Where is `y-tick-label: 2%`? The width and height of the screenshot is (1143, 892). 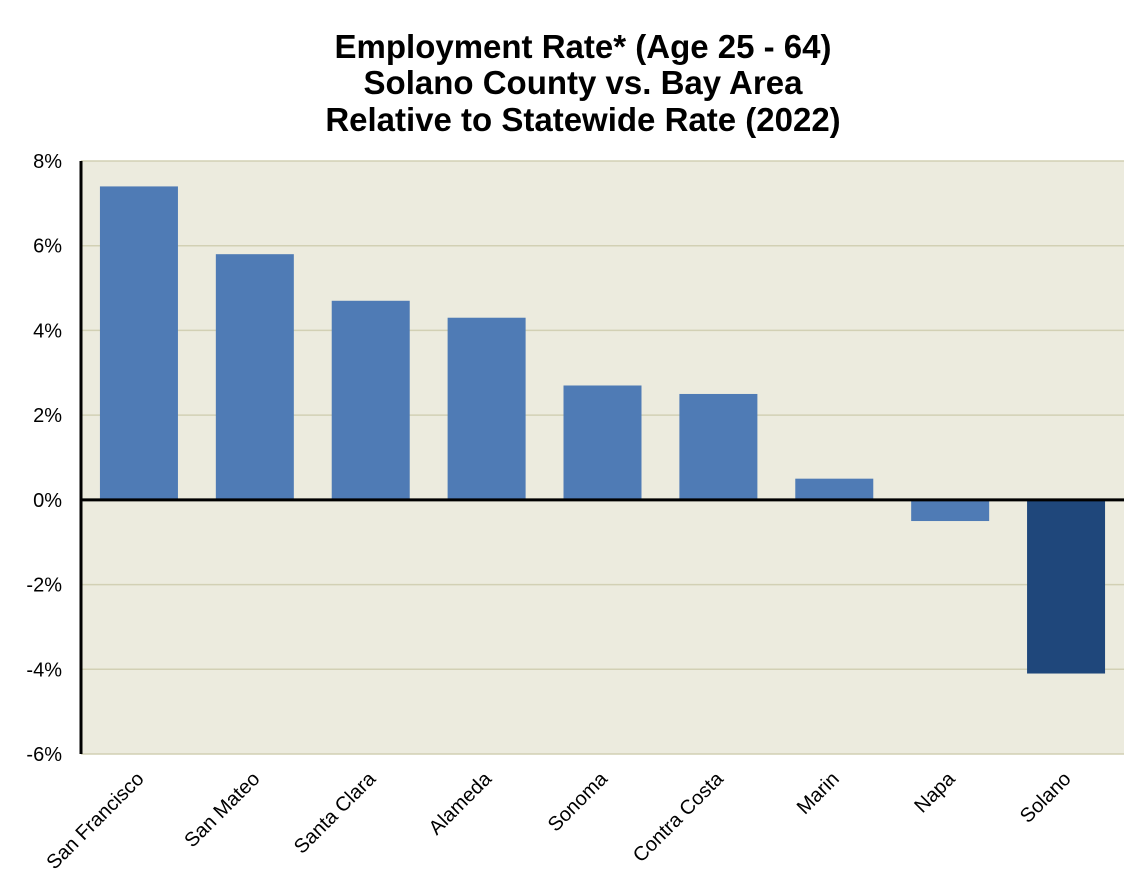 y-tick-label: 2% is located at coordinates (47, 416).